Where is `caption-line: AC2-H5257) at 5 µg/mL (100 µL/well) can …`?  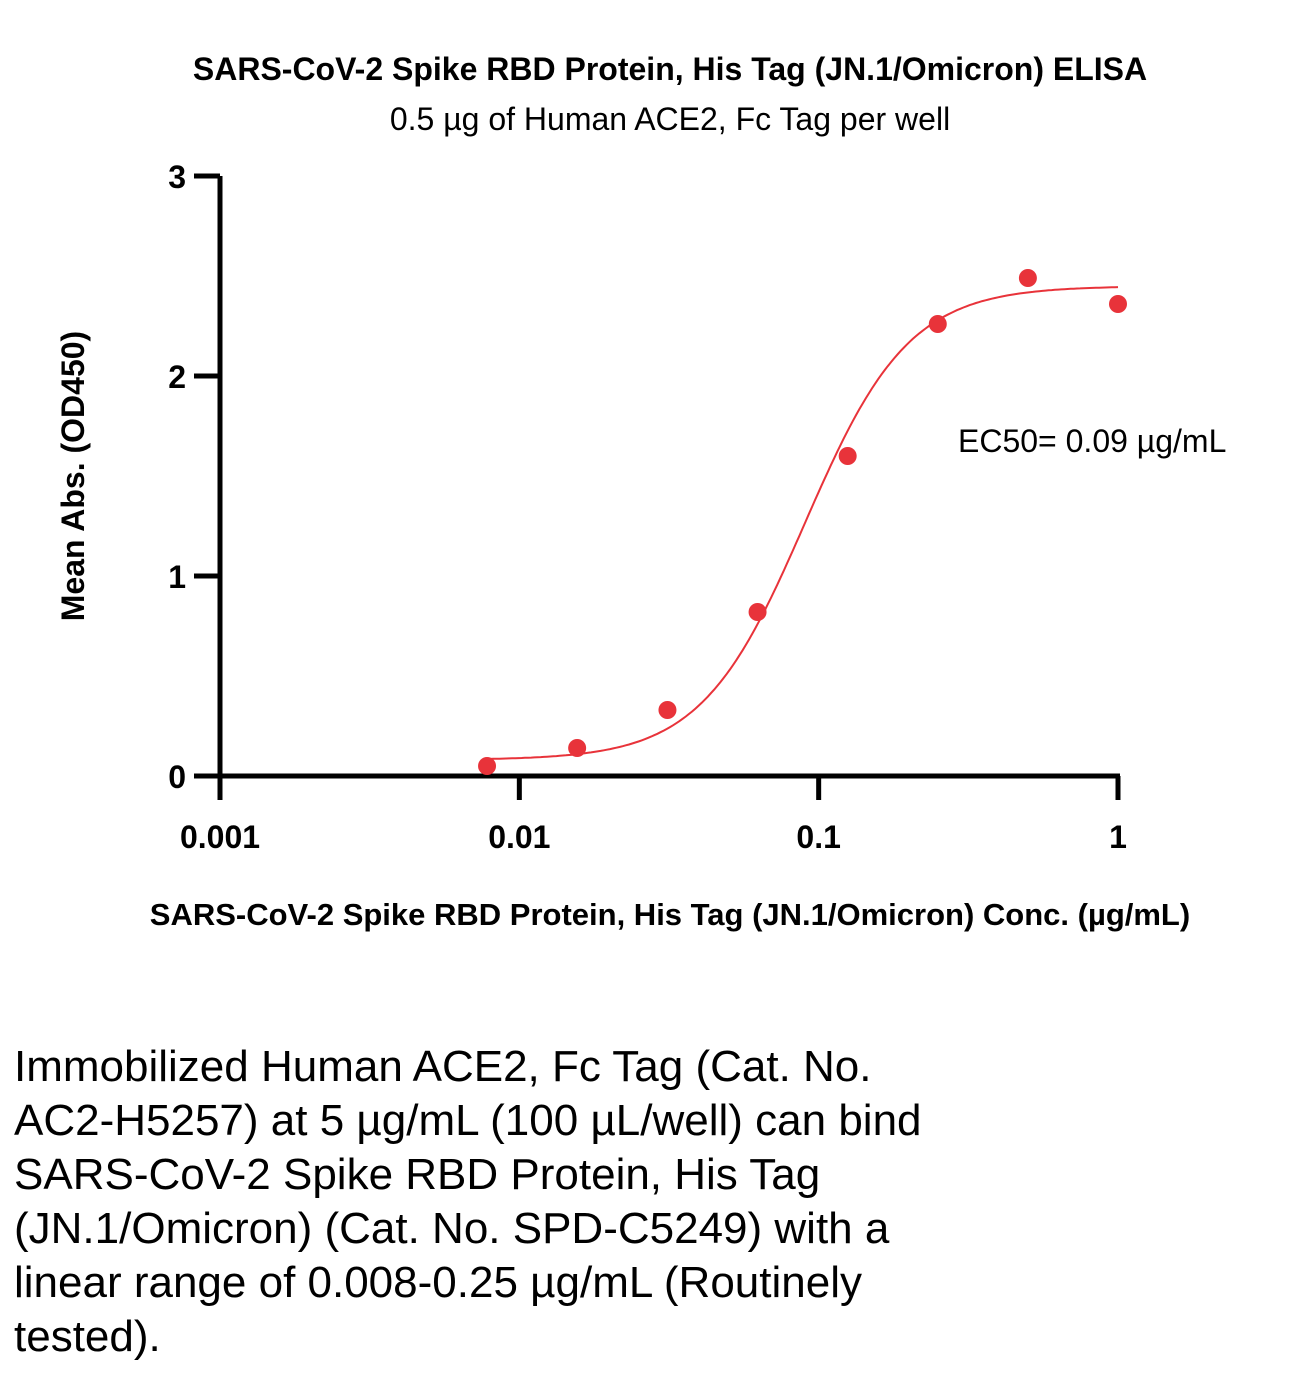 caption-line: AC2-H5257) at 5 µg/mL (100 µL/well) can … is located at coordinates (468, 1120).